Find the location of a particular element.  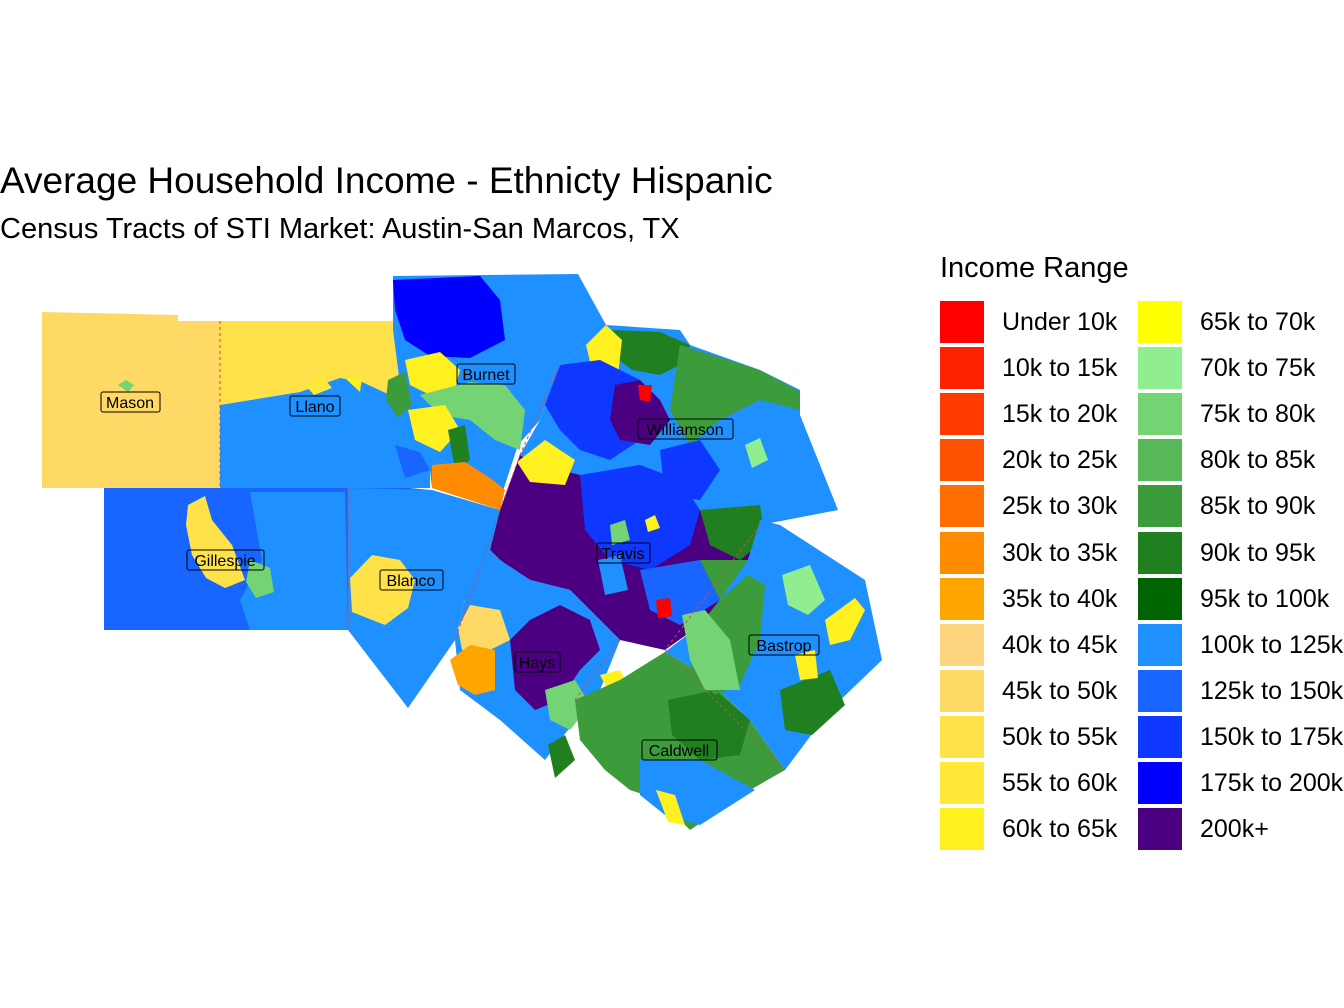

legend-item: 60k to 65k is located at coordinates (1045, 830).